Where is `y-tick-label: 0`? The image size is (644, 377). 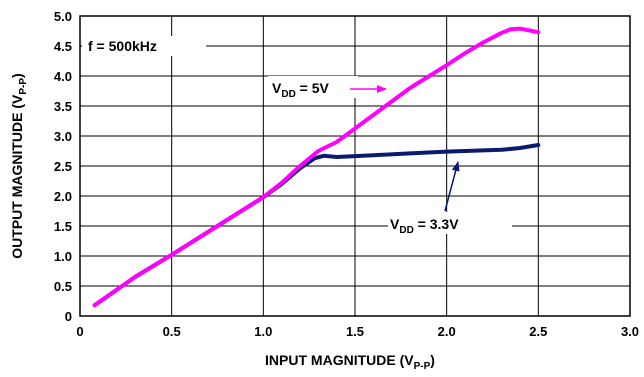 y-tick-label: 0 is located at coordinates (68, 316).